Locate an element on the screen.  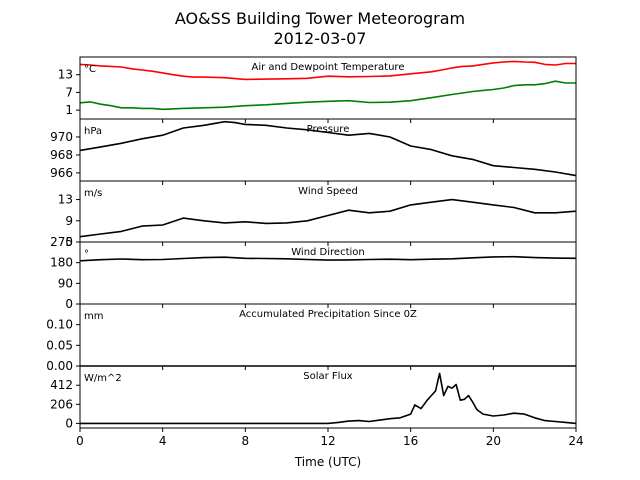
panel-title-pressure: Pressure is located at coordinates (328, 129).